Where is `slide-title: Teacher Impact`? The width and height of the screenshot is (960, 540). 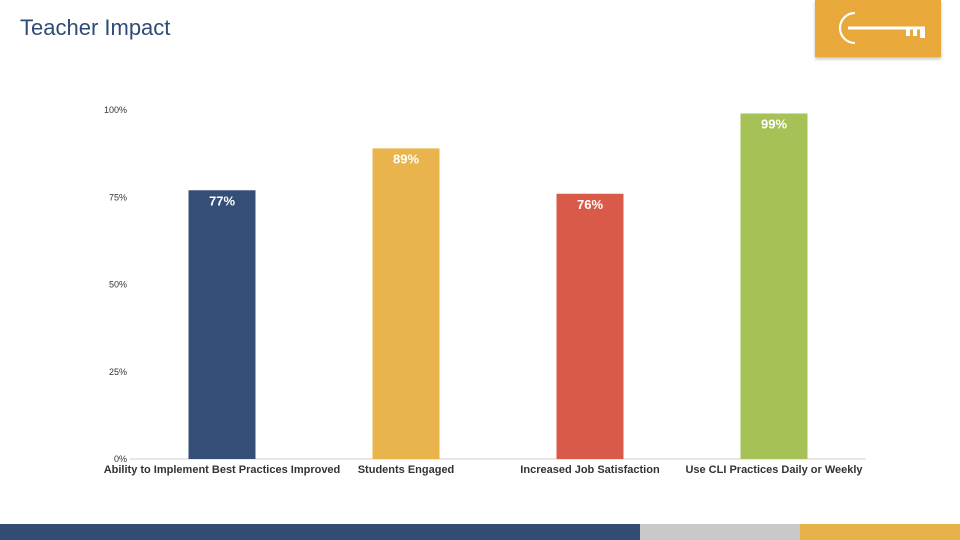 slide-title: Teacher Impact is located at coordinates (95, 27).